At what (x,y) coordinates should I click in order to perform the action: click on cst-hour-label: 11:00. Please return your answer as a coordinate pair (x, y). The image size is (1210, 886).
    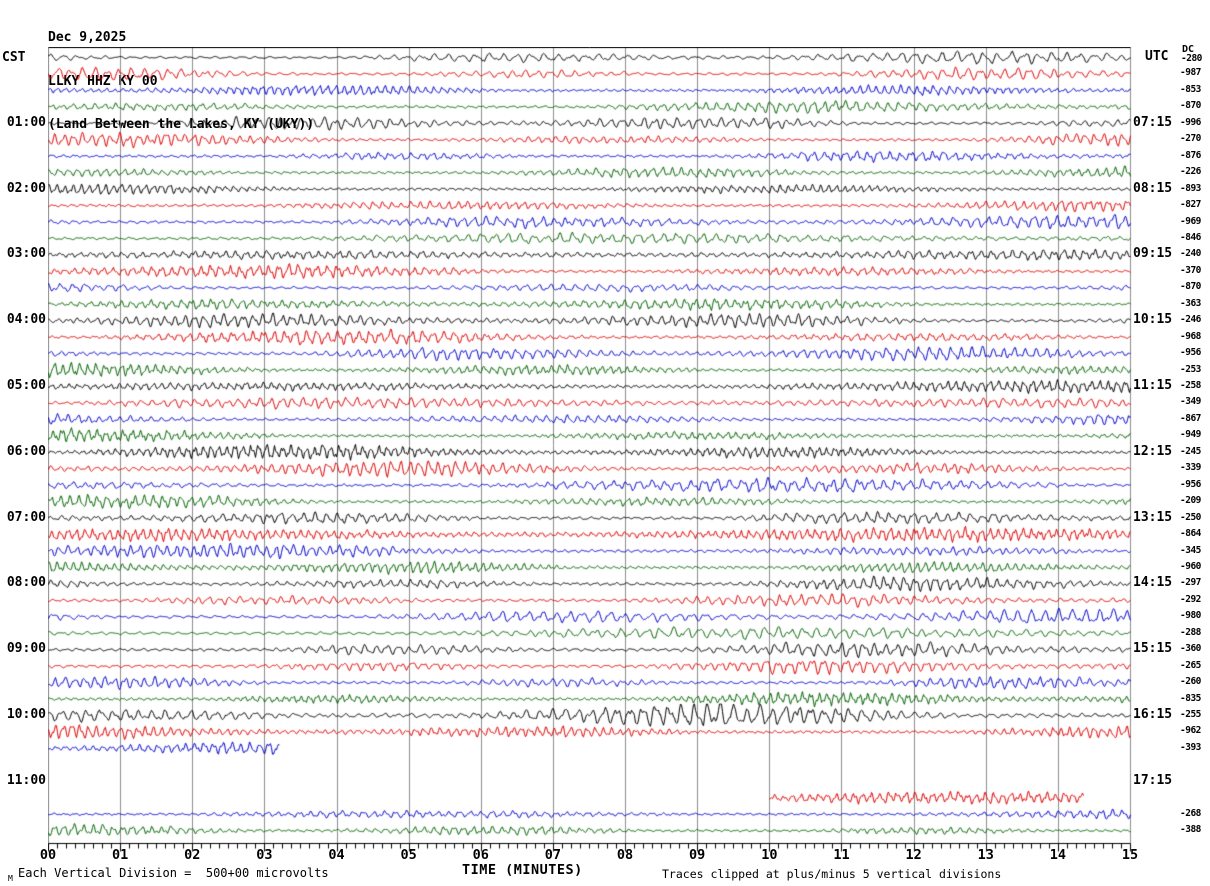
    Looking at the image, I should click on (26, 780).